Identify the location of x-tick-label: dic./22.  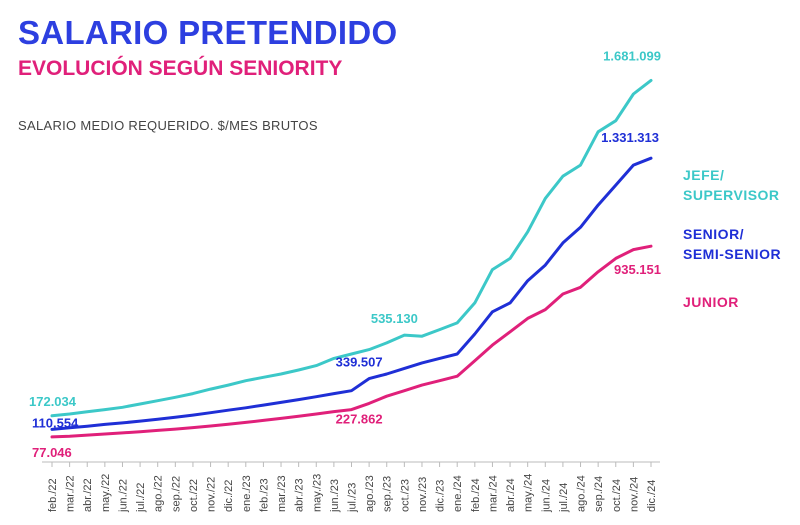
(229, 496).